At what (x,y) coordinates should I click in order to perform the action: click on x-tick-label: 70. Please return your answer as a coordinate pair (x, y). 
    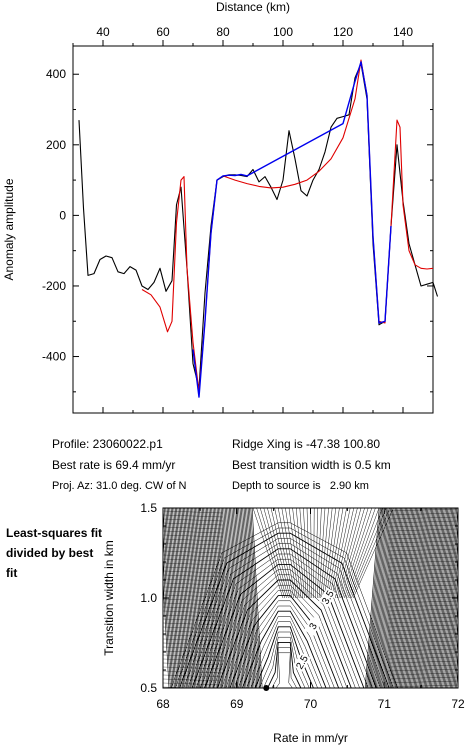
    Looking at the image, I should click on (311, 704).